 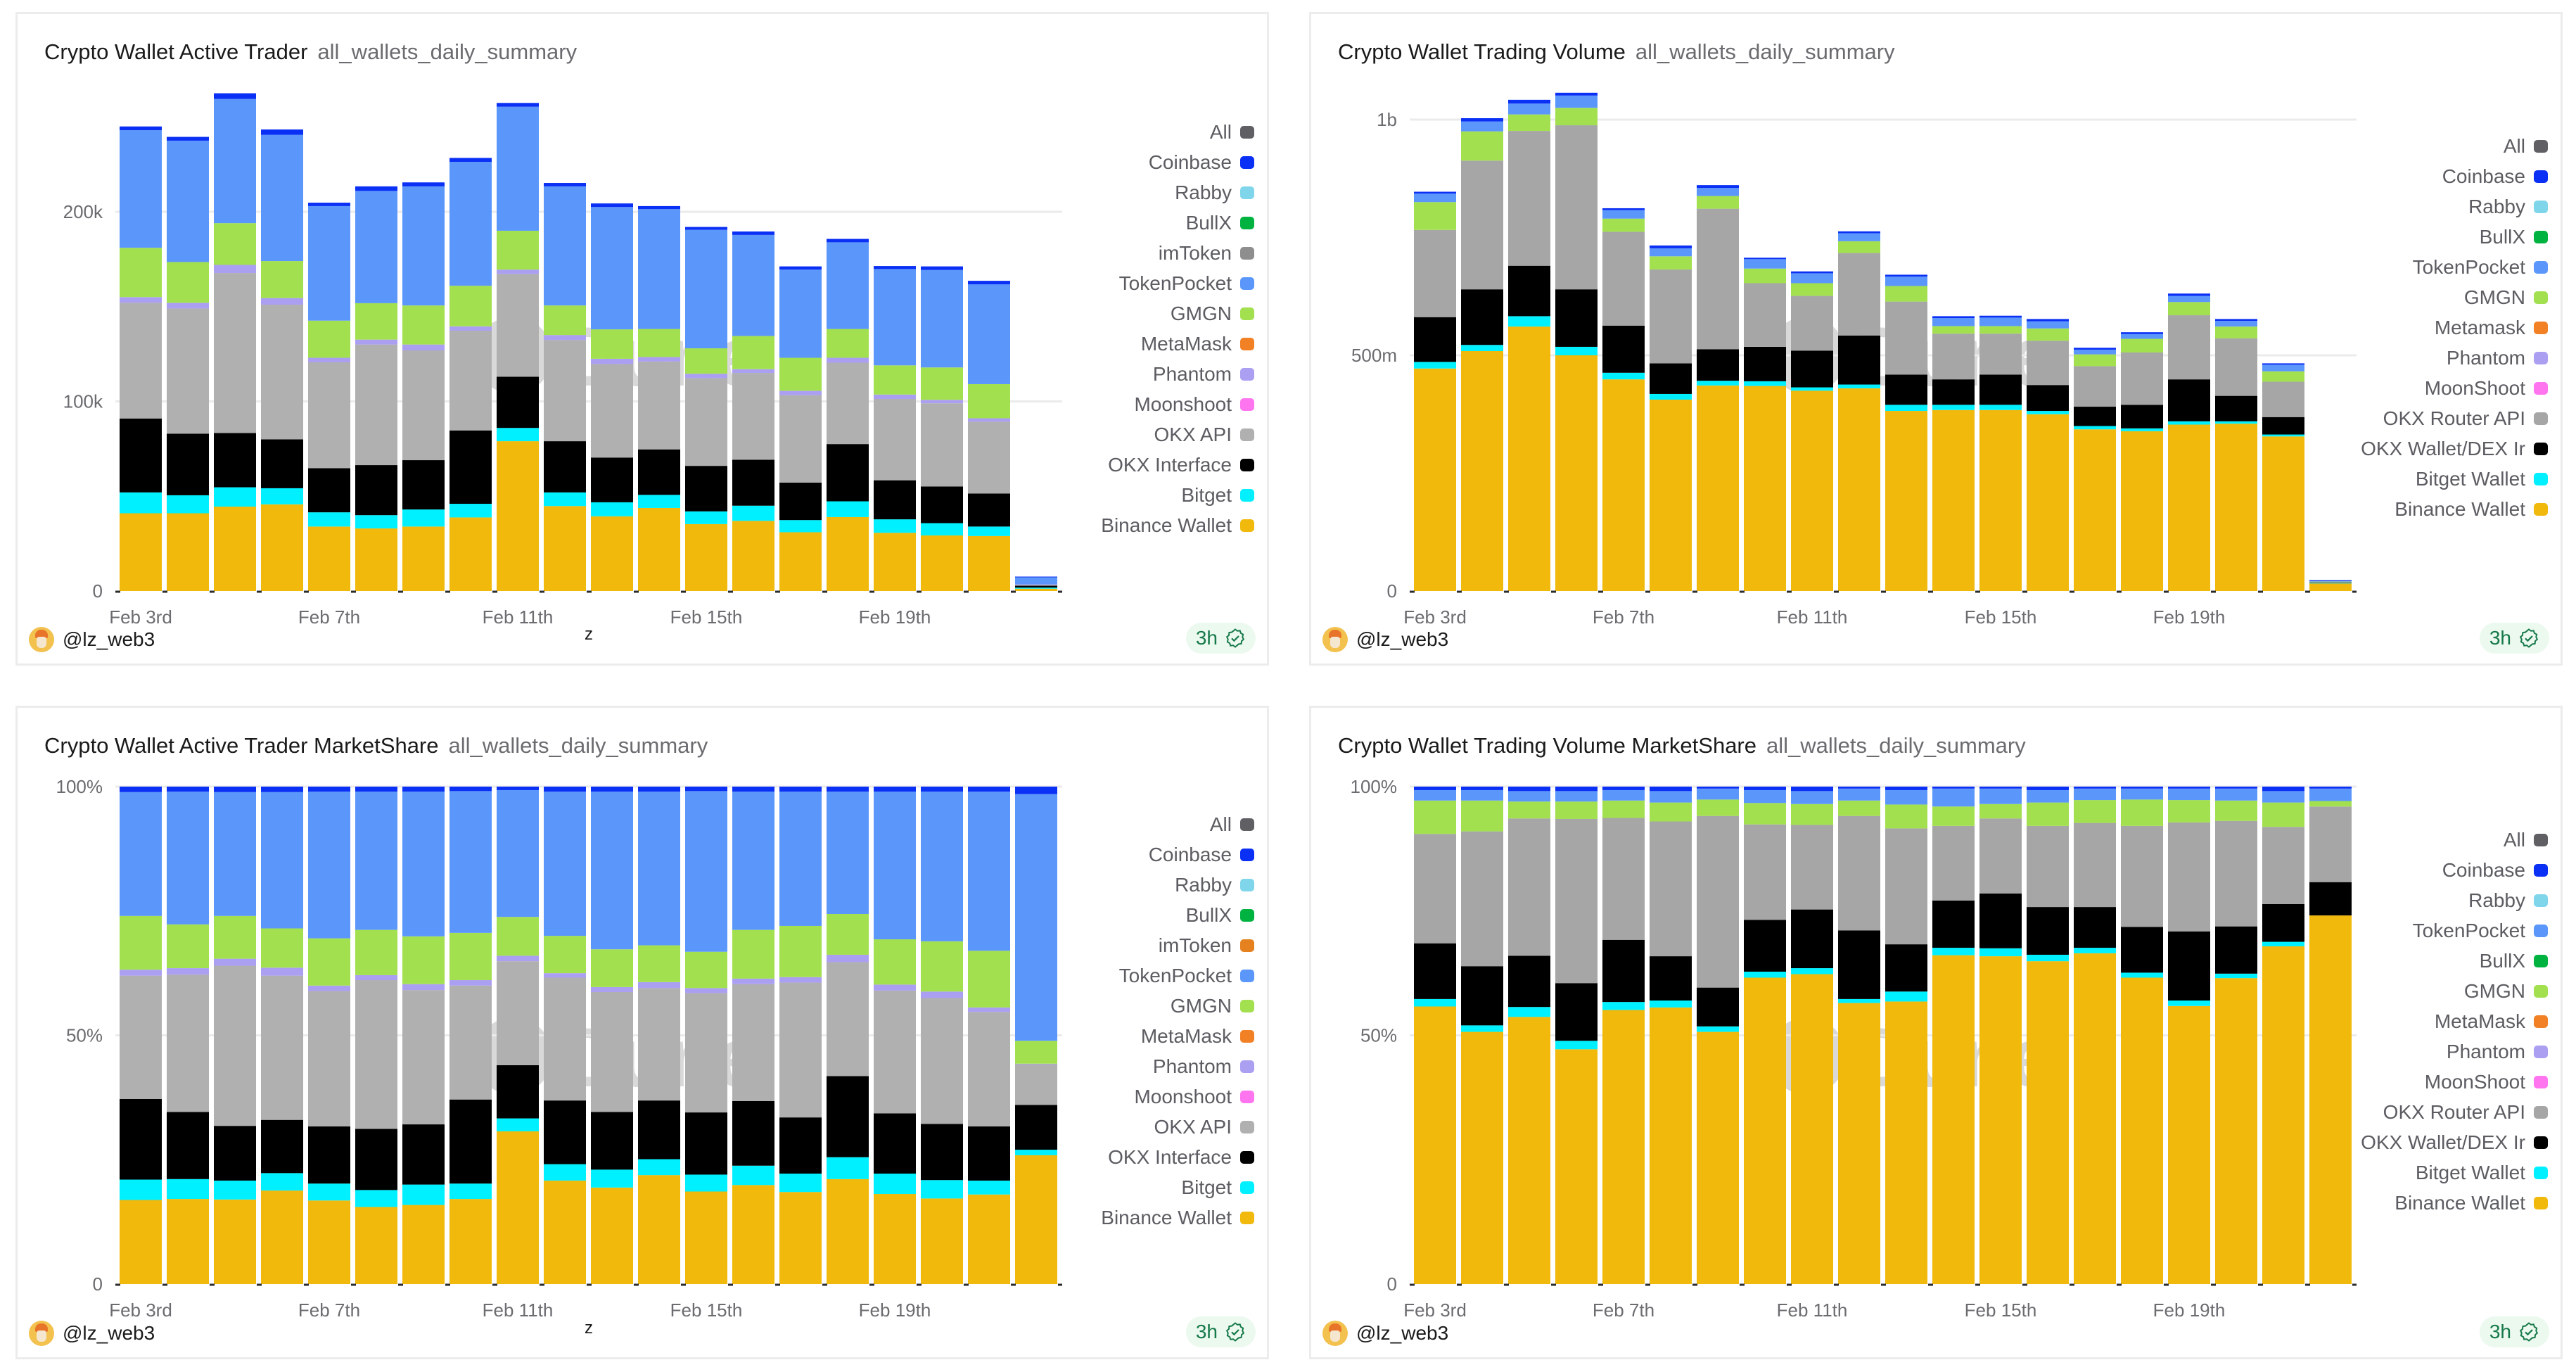 I want to click on legend-item: OKX Wallet/DEX Ir, so click(x=2454, y=1142).